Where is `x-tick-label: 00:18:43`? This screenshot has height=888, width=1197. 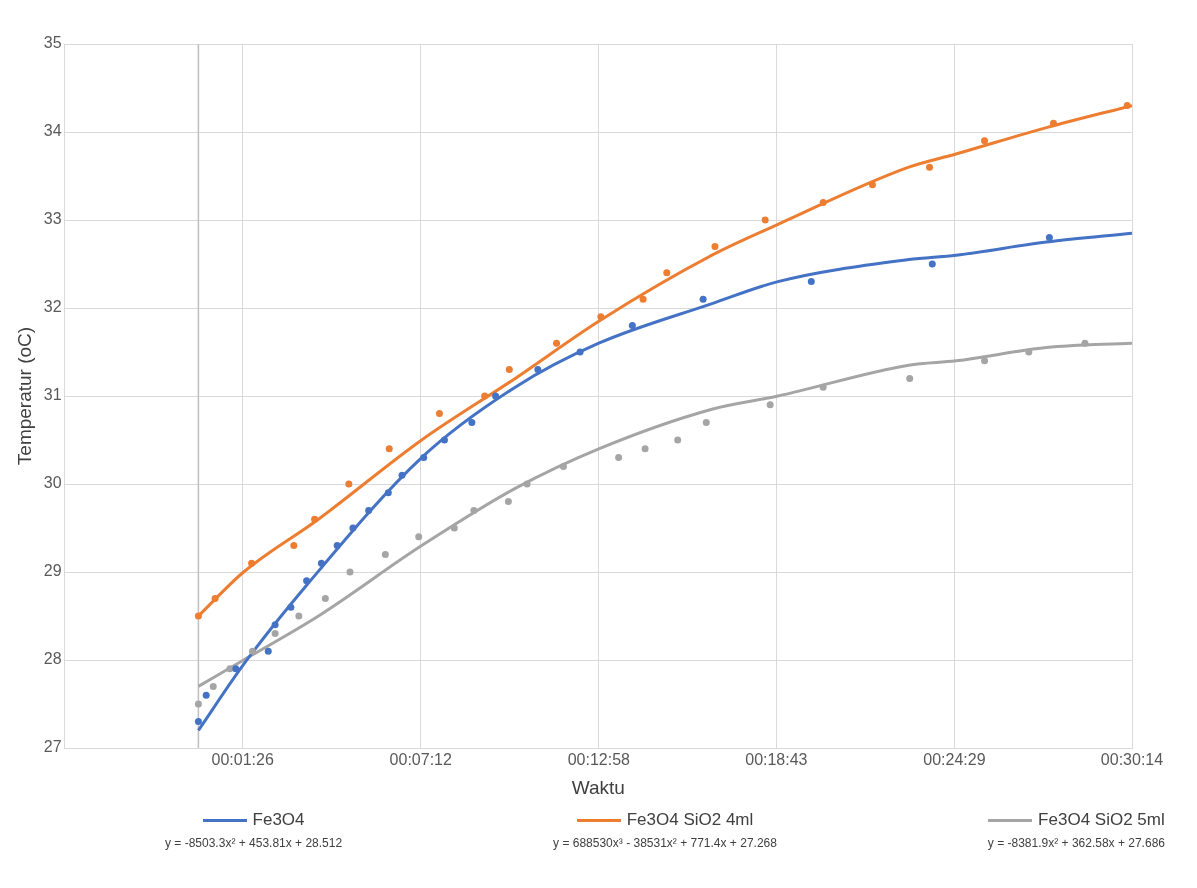 x-tick-label: 00:18:43 is located at coordinates (776, 760).